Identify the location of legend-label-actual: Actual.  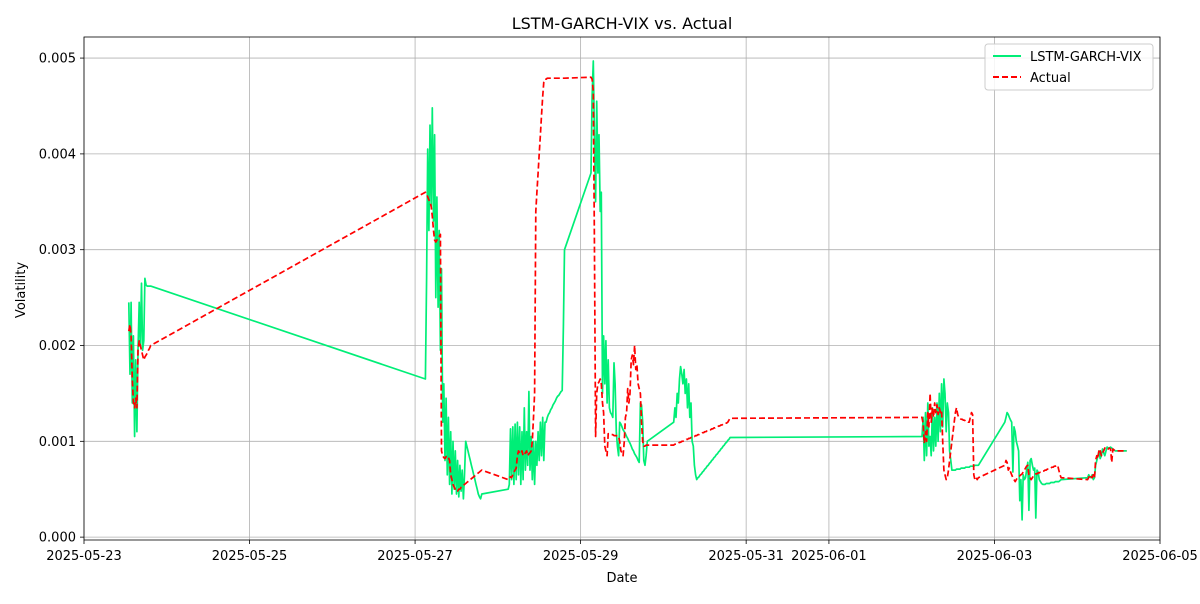
(1050, 78).